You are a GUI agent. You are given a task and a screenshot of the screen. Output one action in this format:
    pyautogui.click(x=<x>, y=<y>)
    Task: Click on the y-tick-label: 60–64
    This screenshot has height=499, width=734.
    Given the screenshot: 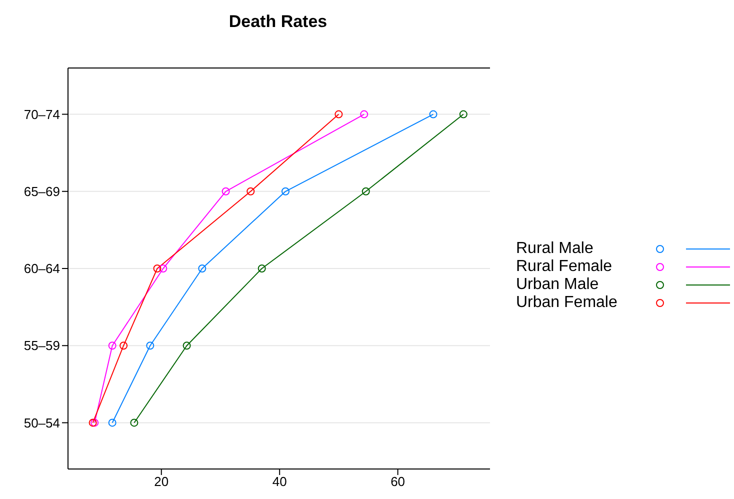 What is the action you would take?
    pyautogui.click(x=42, y=268)
    